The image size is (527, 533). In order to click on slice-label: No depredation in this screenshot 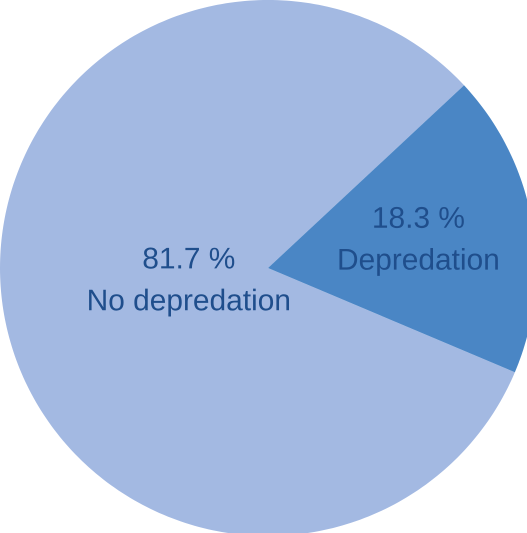, I will do `click(189, 302)`.